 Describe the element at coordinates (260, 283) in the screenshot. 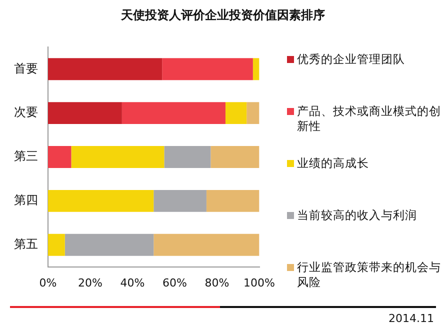

I see `x-tick-label: 100%` at that location.